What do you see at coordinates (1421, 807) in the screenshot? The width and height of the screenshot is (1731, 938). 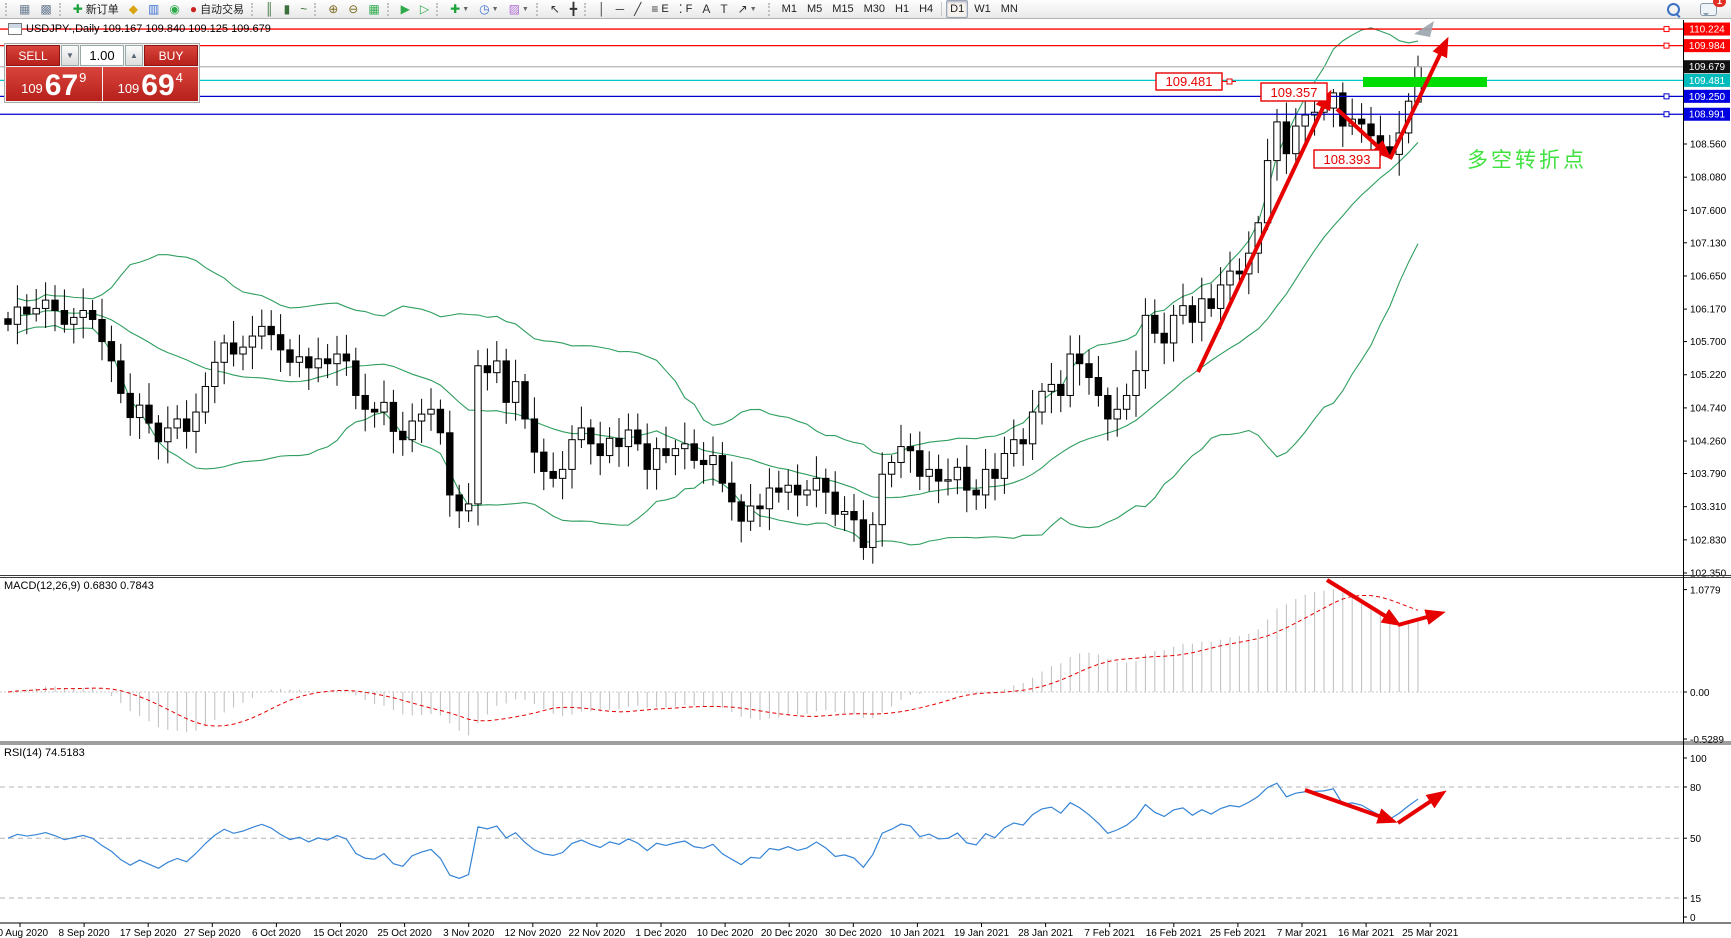 I see `rsi-up-arrow` at bounding box center [1421, 807].